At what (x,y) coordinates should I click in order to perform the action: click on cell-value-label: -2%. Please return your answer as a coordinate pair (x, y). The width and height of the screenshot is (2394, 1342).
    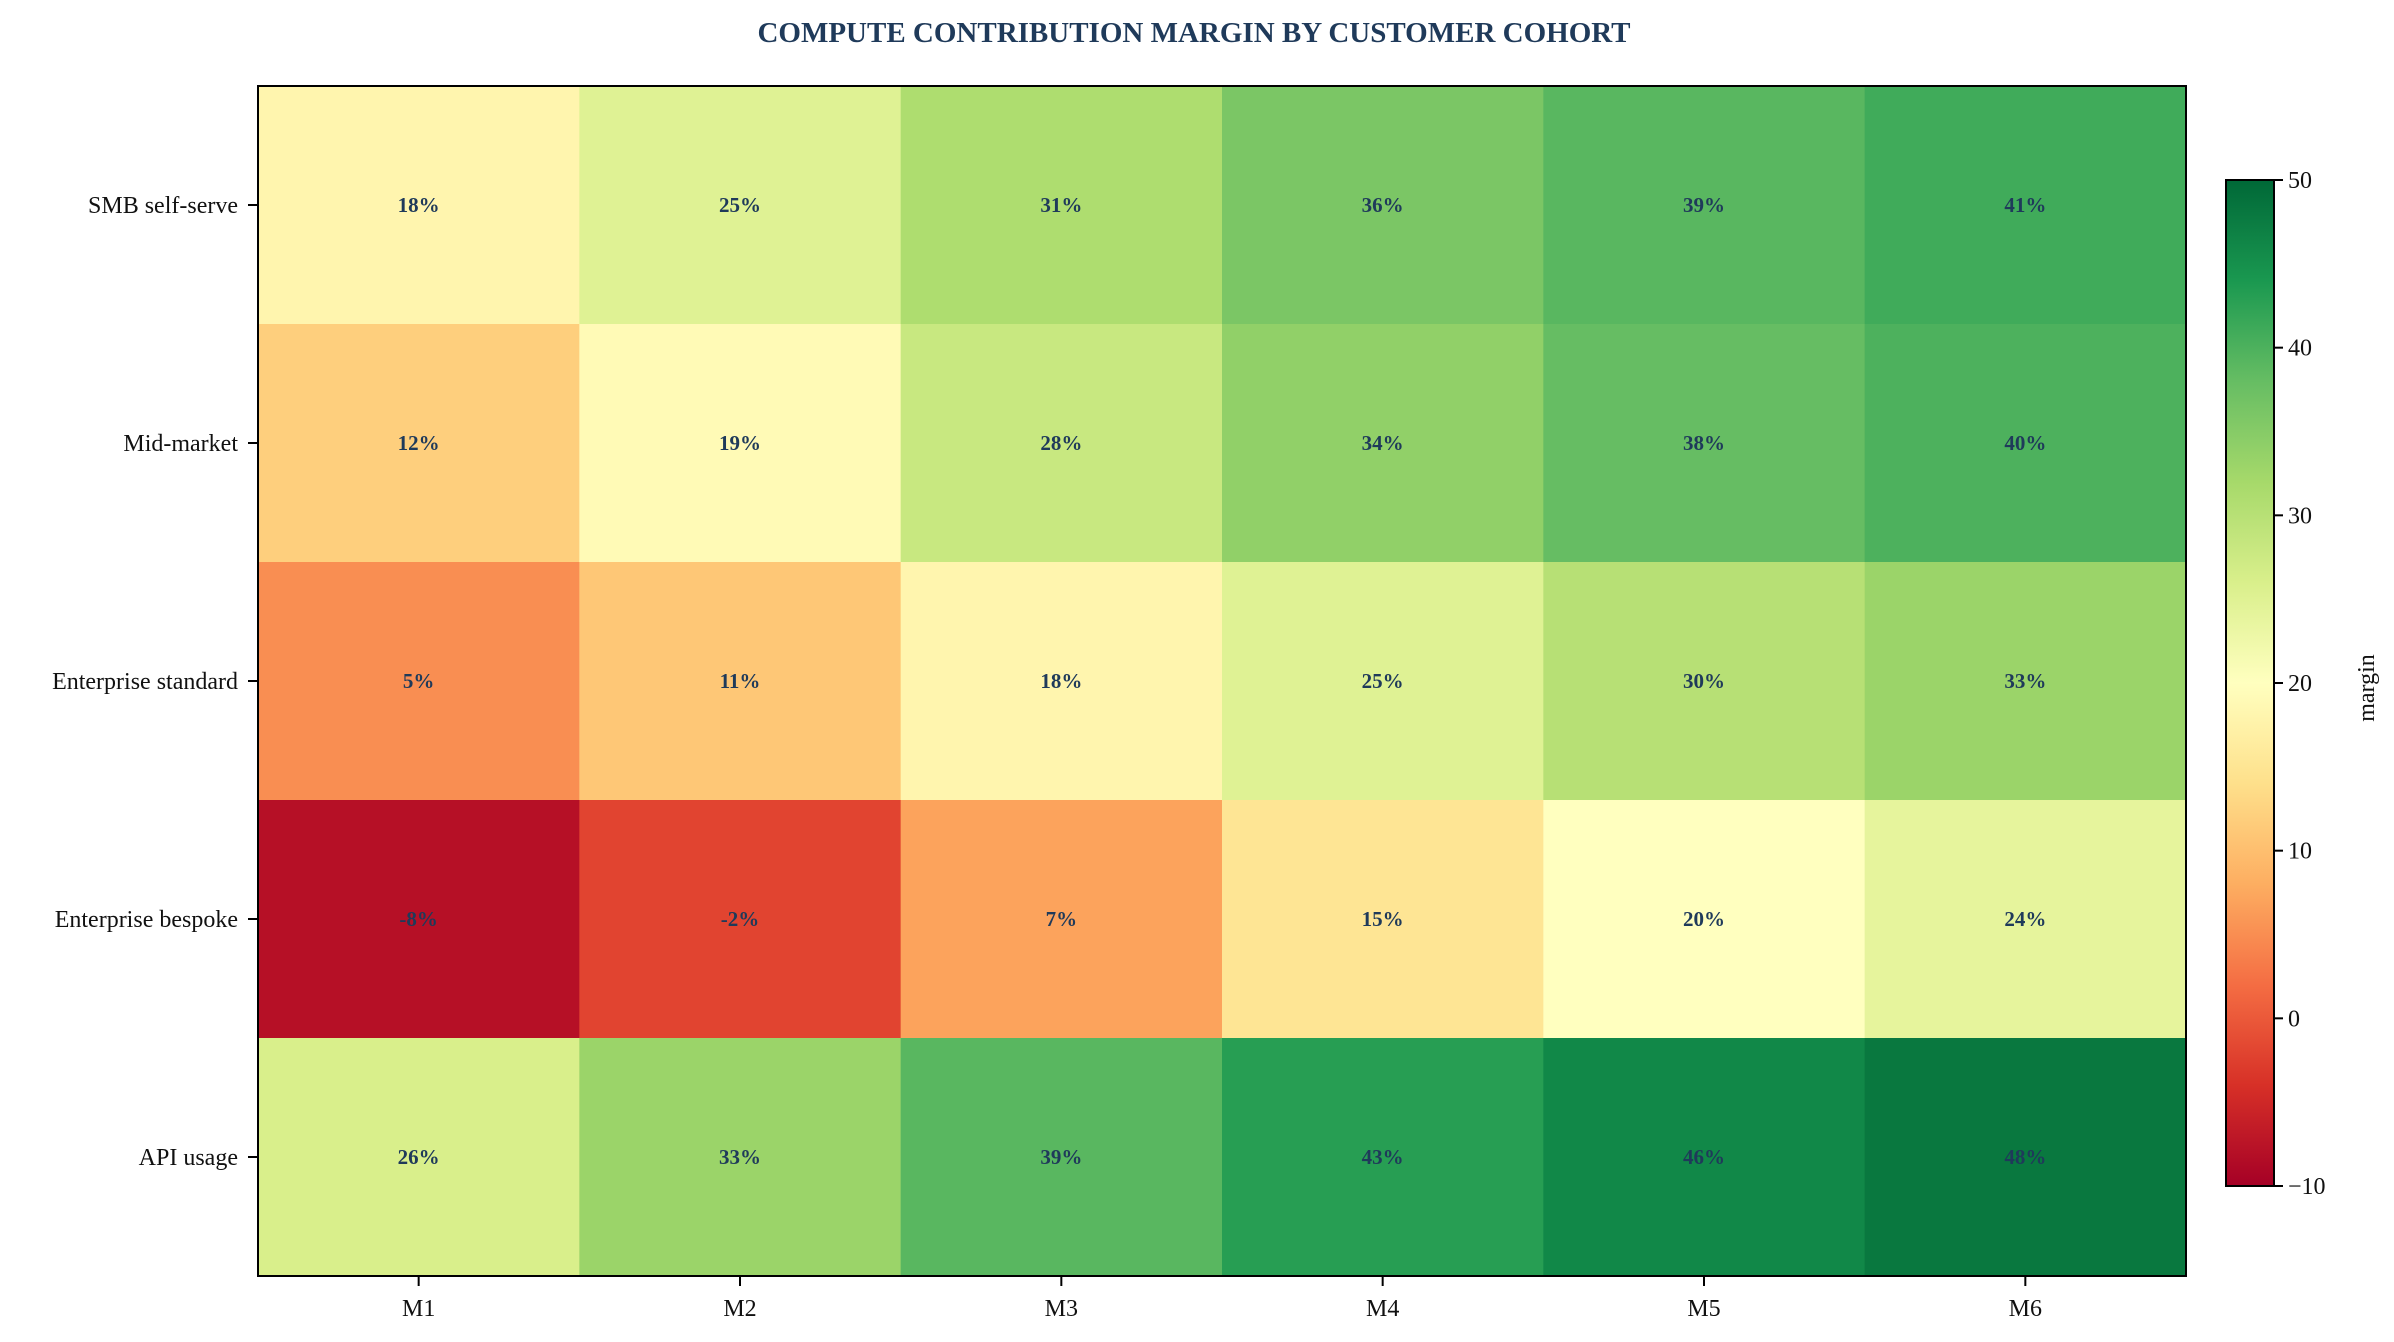
    Looking at the image, I should click on (740, 919).